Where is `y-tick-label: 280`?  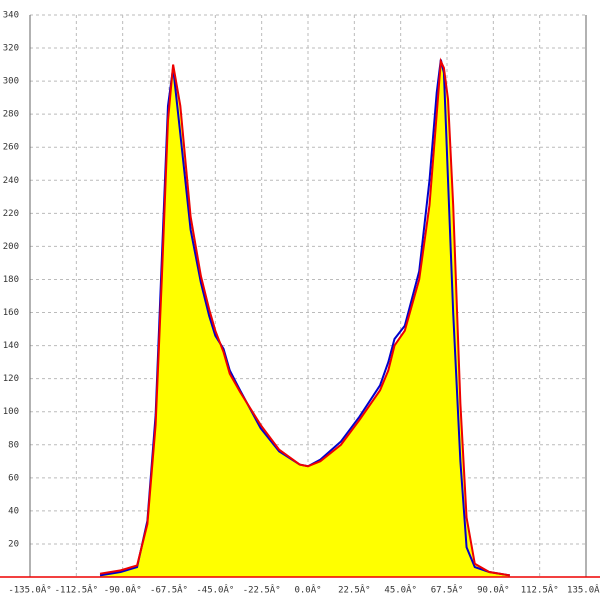
y-tick-label: 280 is located at coordinates (11, 115).